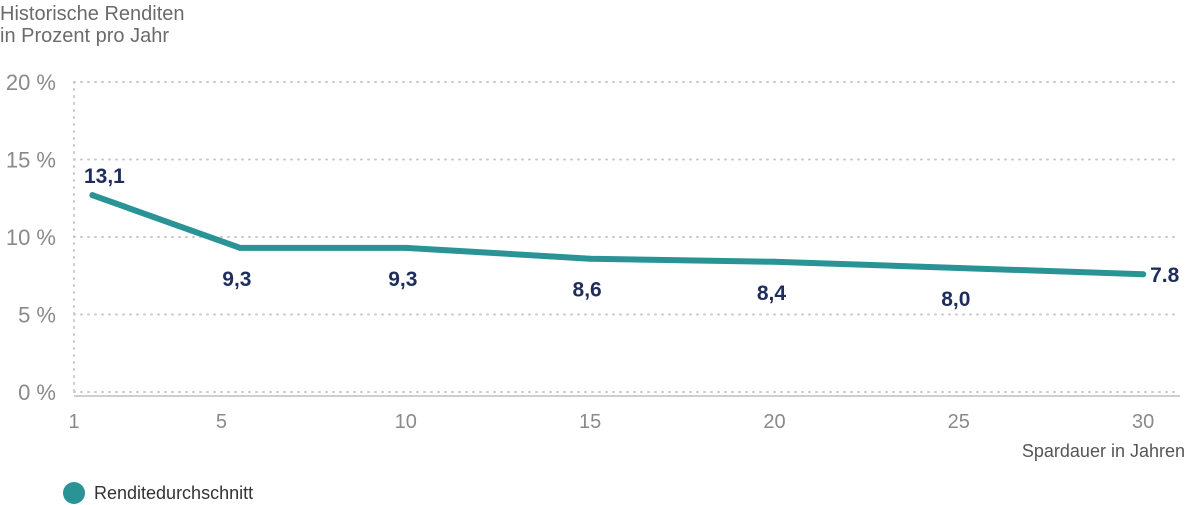 This screenshot has width=1200, height=505. I want to click on data-label: 8,6, so click(587, 290).